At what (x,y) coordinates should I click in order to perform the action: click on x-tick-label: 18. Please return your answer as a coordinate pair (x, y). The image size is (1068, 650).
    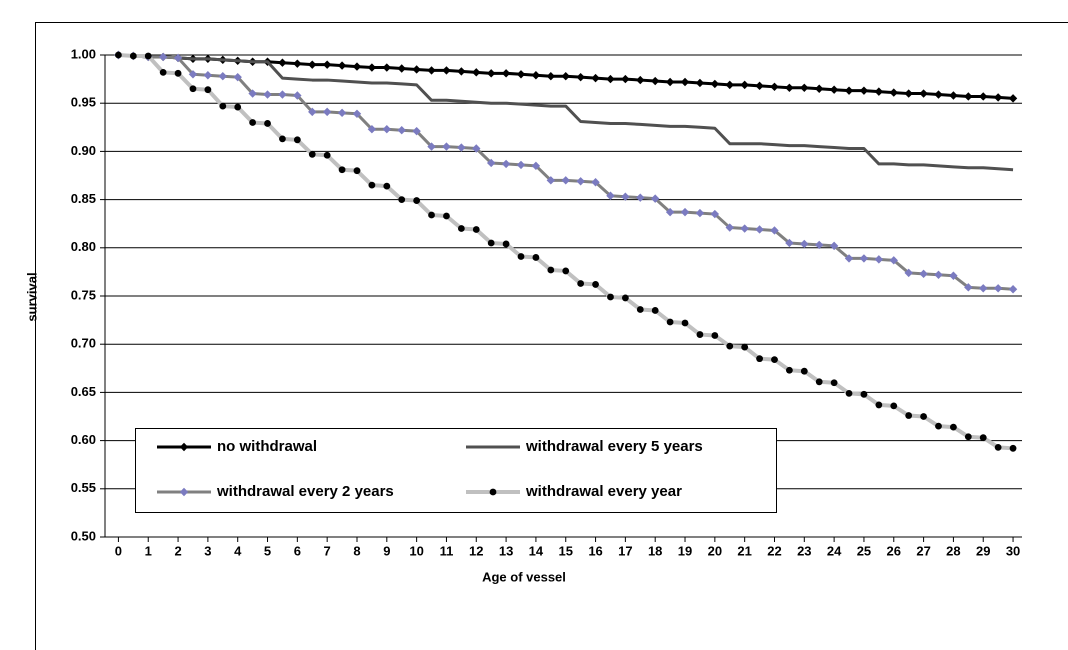
    Looking at the image, I should click on (655, 550).